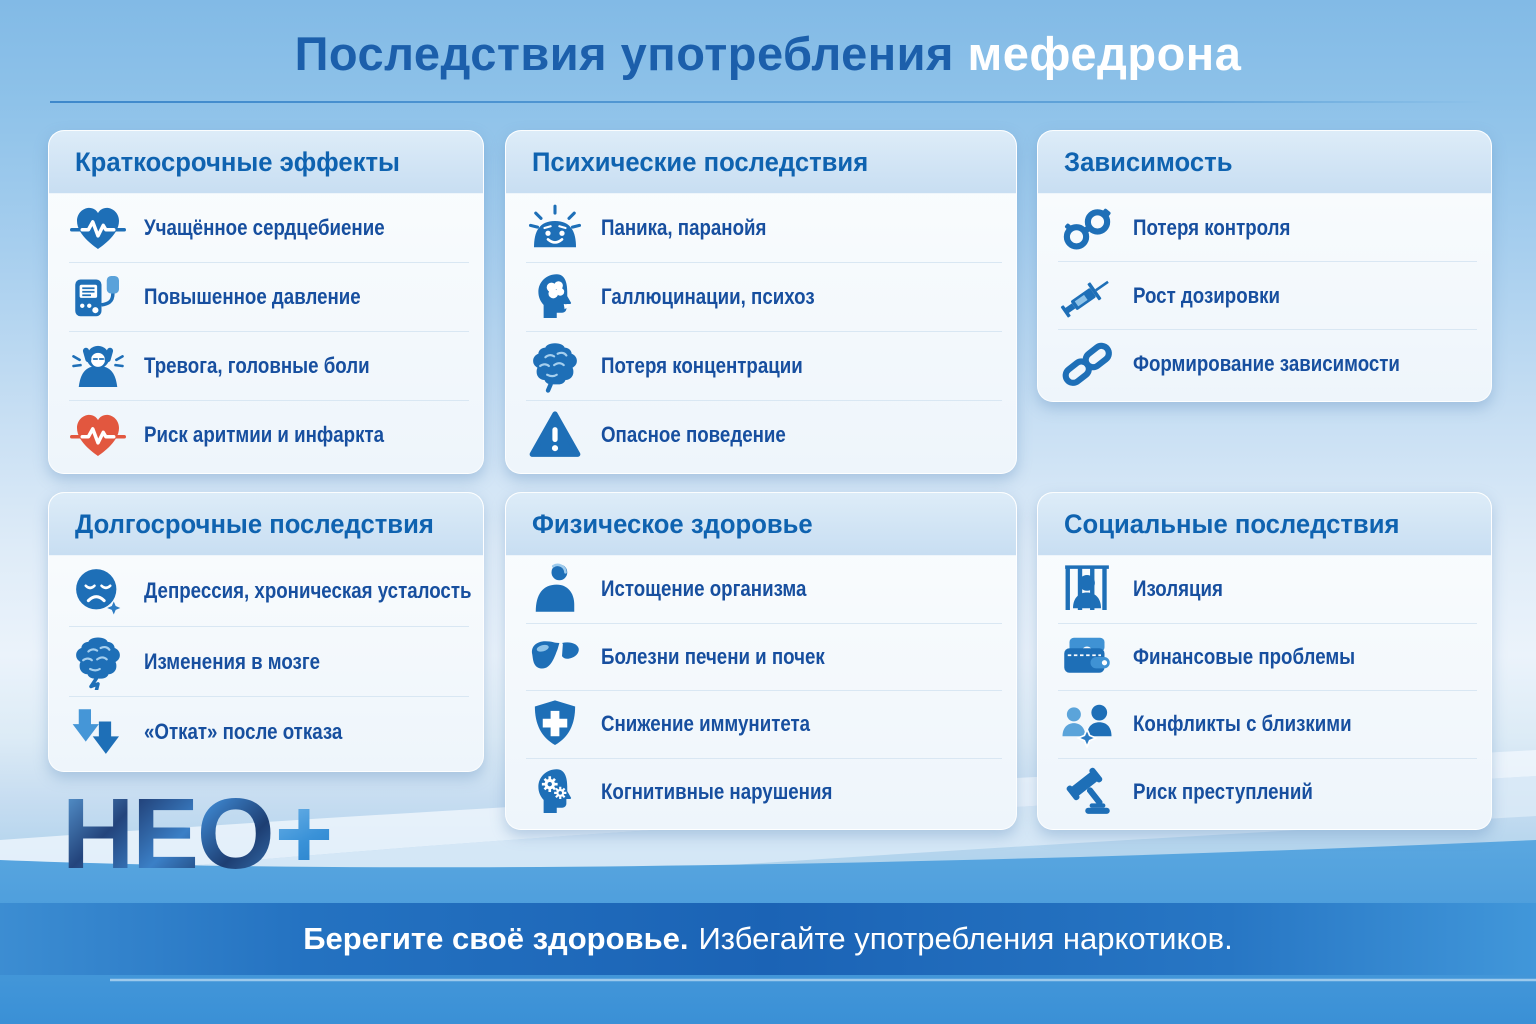  I want to click on list-item: Снижение иммунитета, so click(764, 724).